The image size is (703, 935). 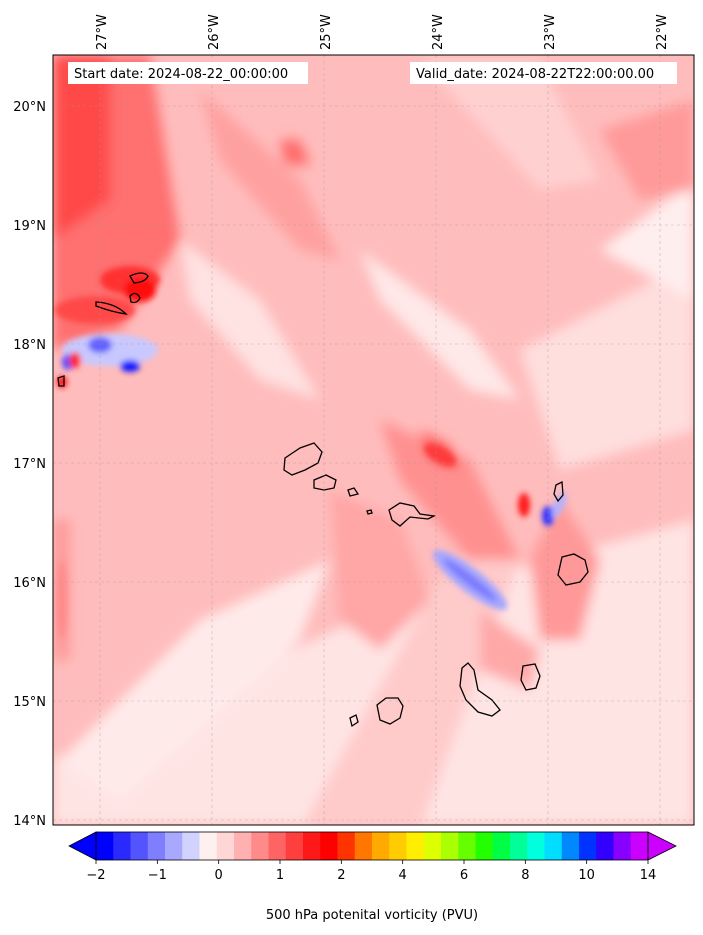 What do you see at coordinates (662, 32) in the screenshot?
I see `lon-tick-label: 22°W` at bounding box center [662, 32].